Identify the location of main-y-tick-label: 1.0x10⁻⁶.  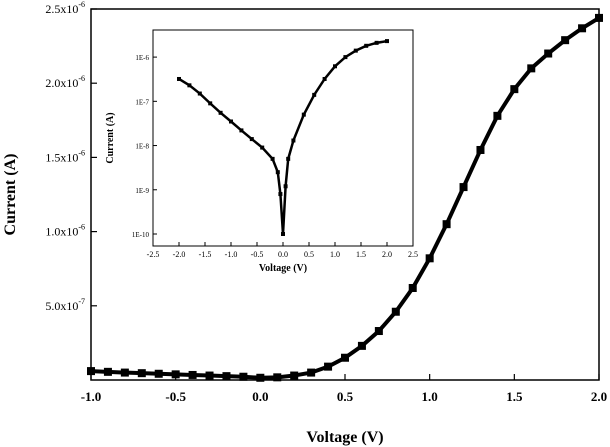
(65, 231).